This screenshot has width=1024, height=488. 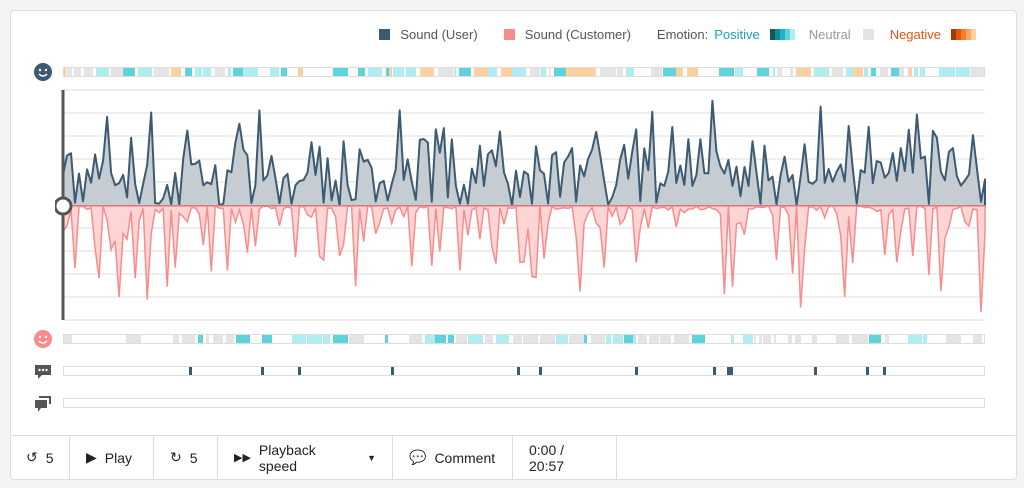 I want to click on customer-emotion-bar, so click(x=524, y=339).